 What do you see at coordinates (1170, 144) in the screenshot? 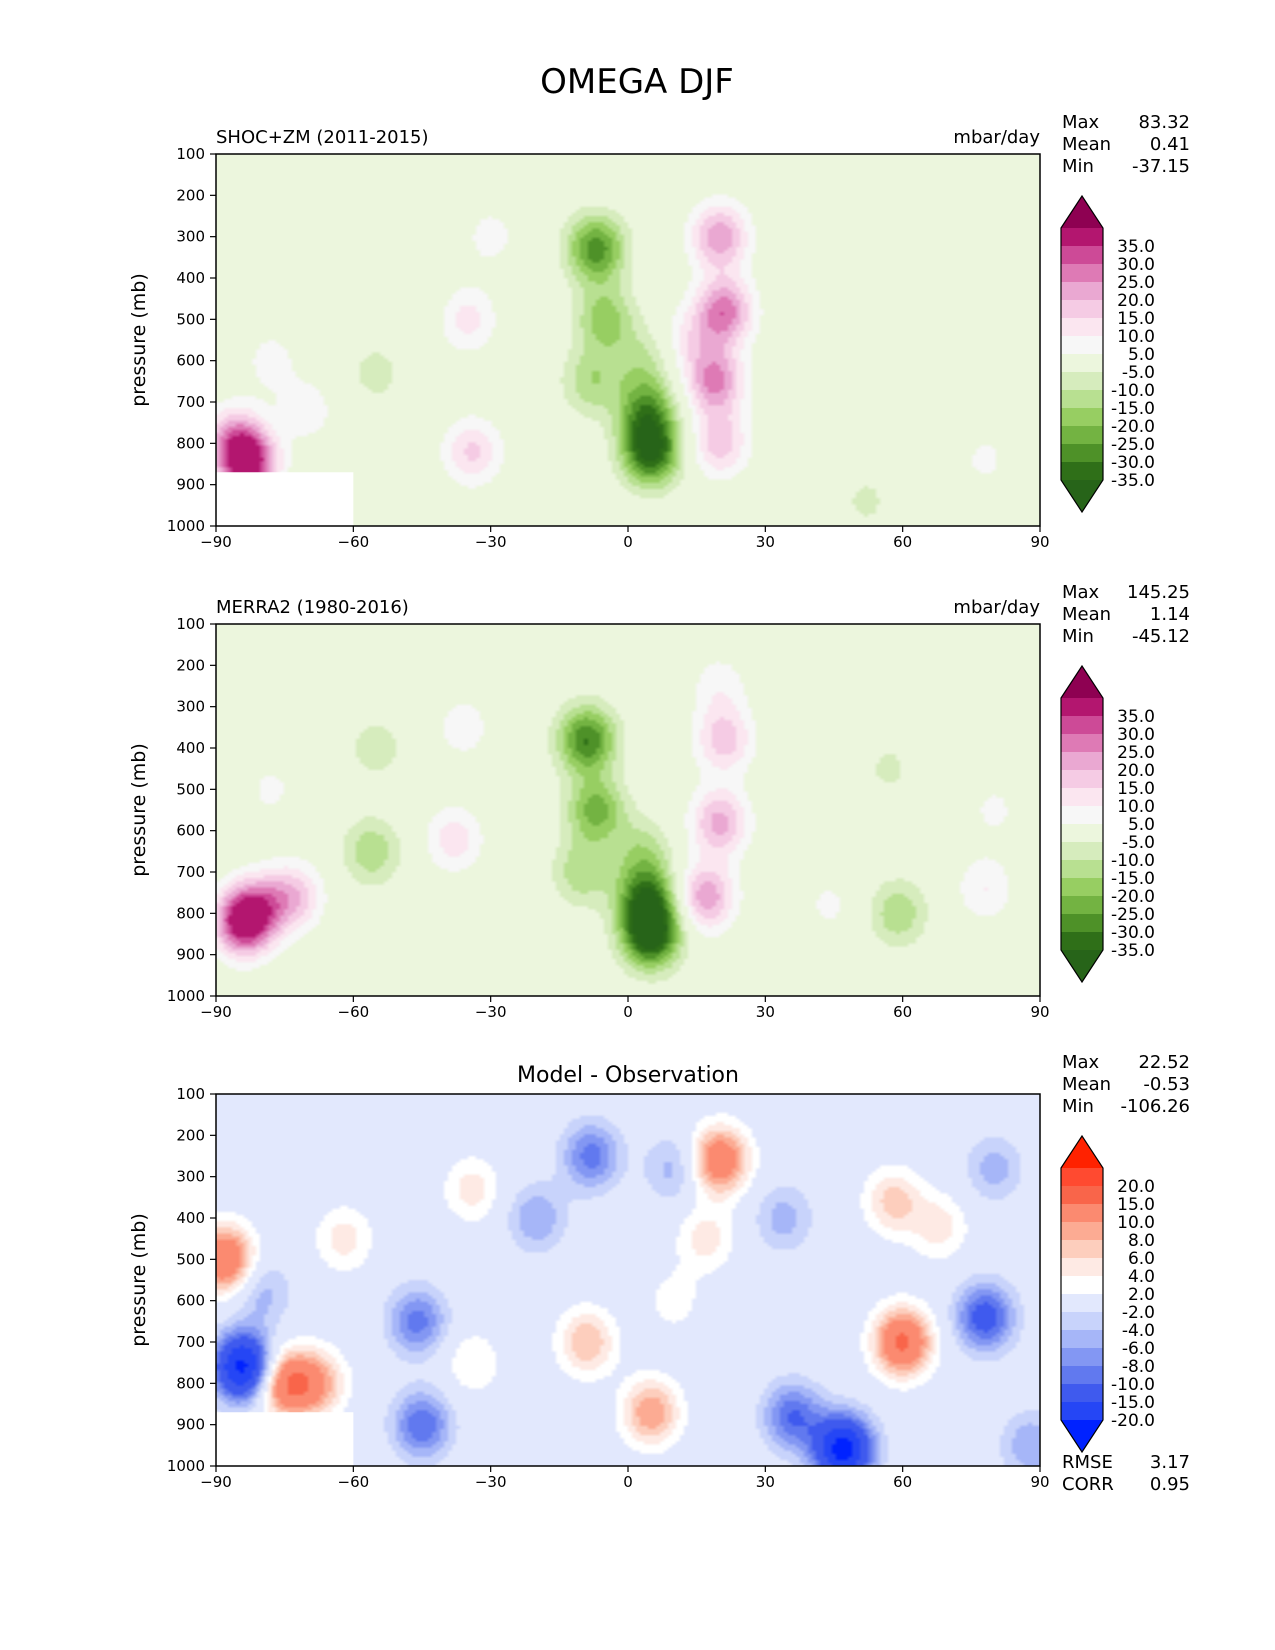
I see `stat-value: 0.41` at bounding box center [1170, 144].